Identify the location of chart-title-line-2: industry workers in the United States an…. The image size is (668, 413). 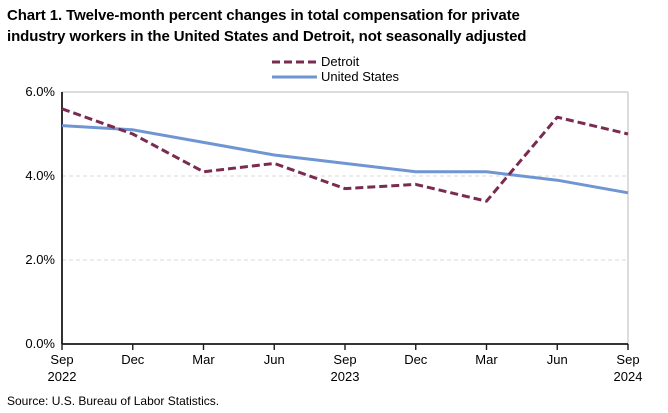
(267, 36).